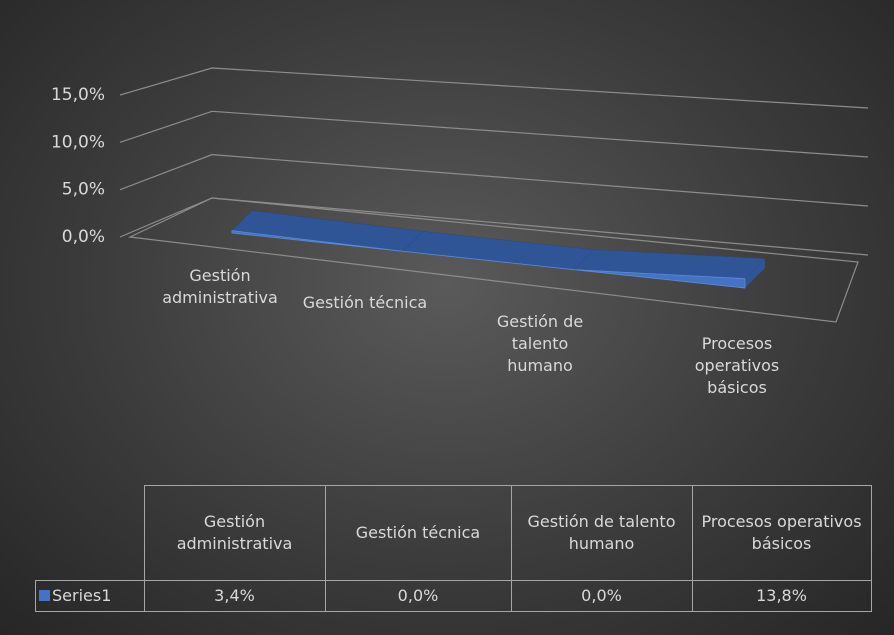 The height and width of the screenshot is (635, 894). I want to click on x-tick-label: Gestión técnica, so click(365, 302).